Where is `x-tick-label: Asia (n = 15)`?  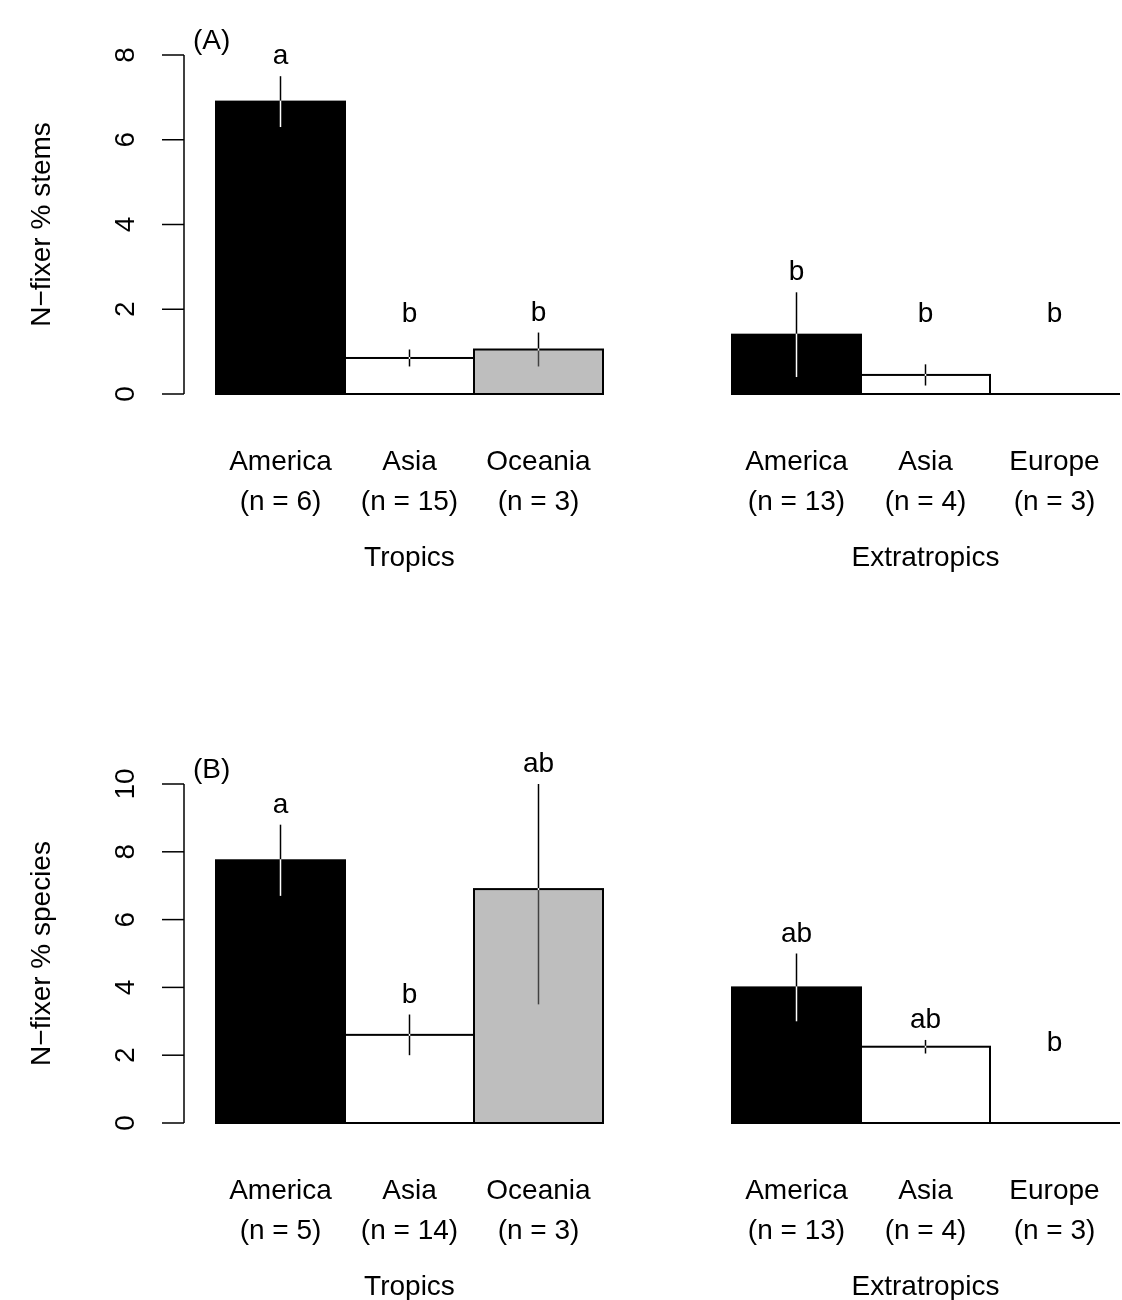 x-tick-label: Asia (n = 15) is located at coordinates (409, 480).